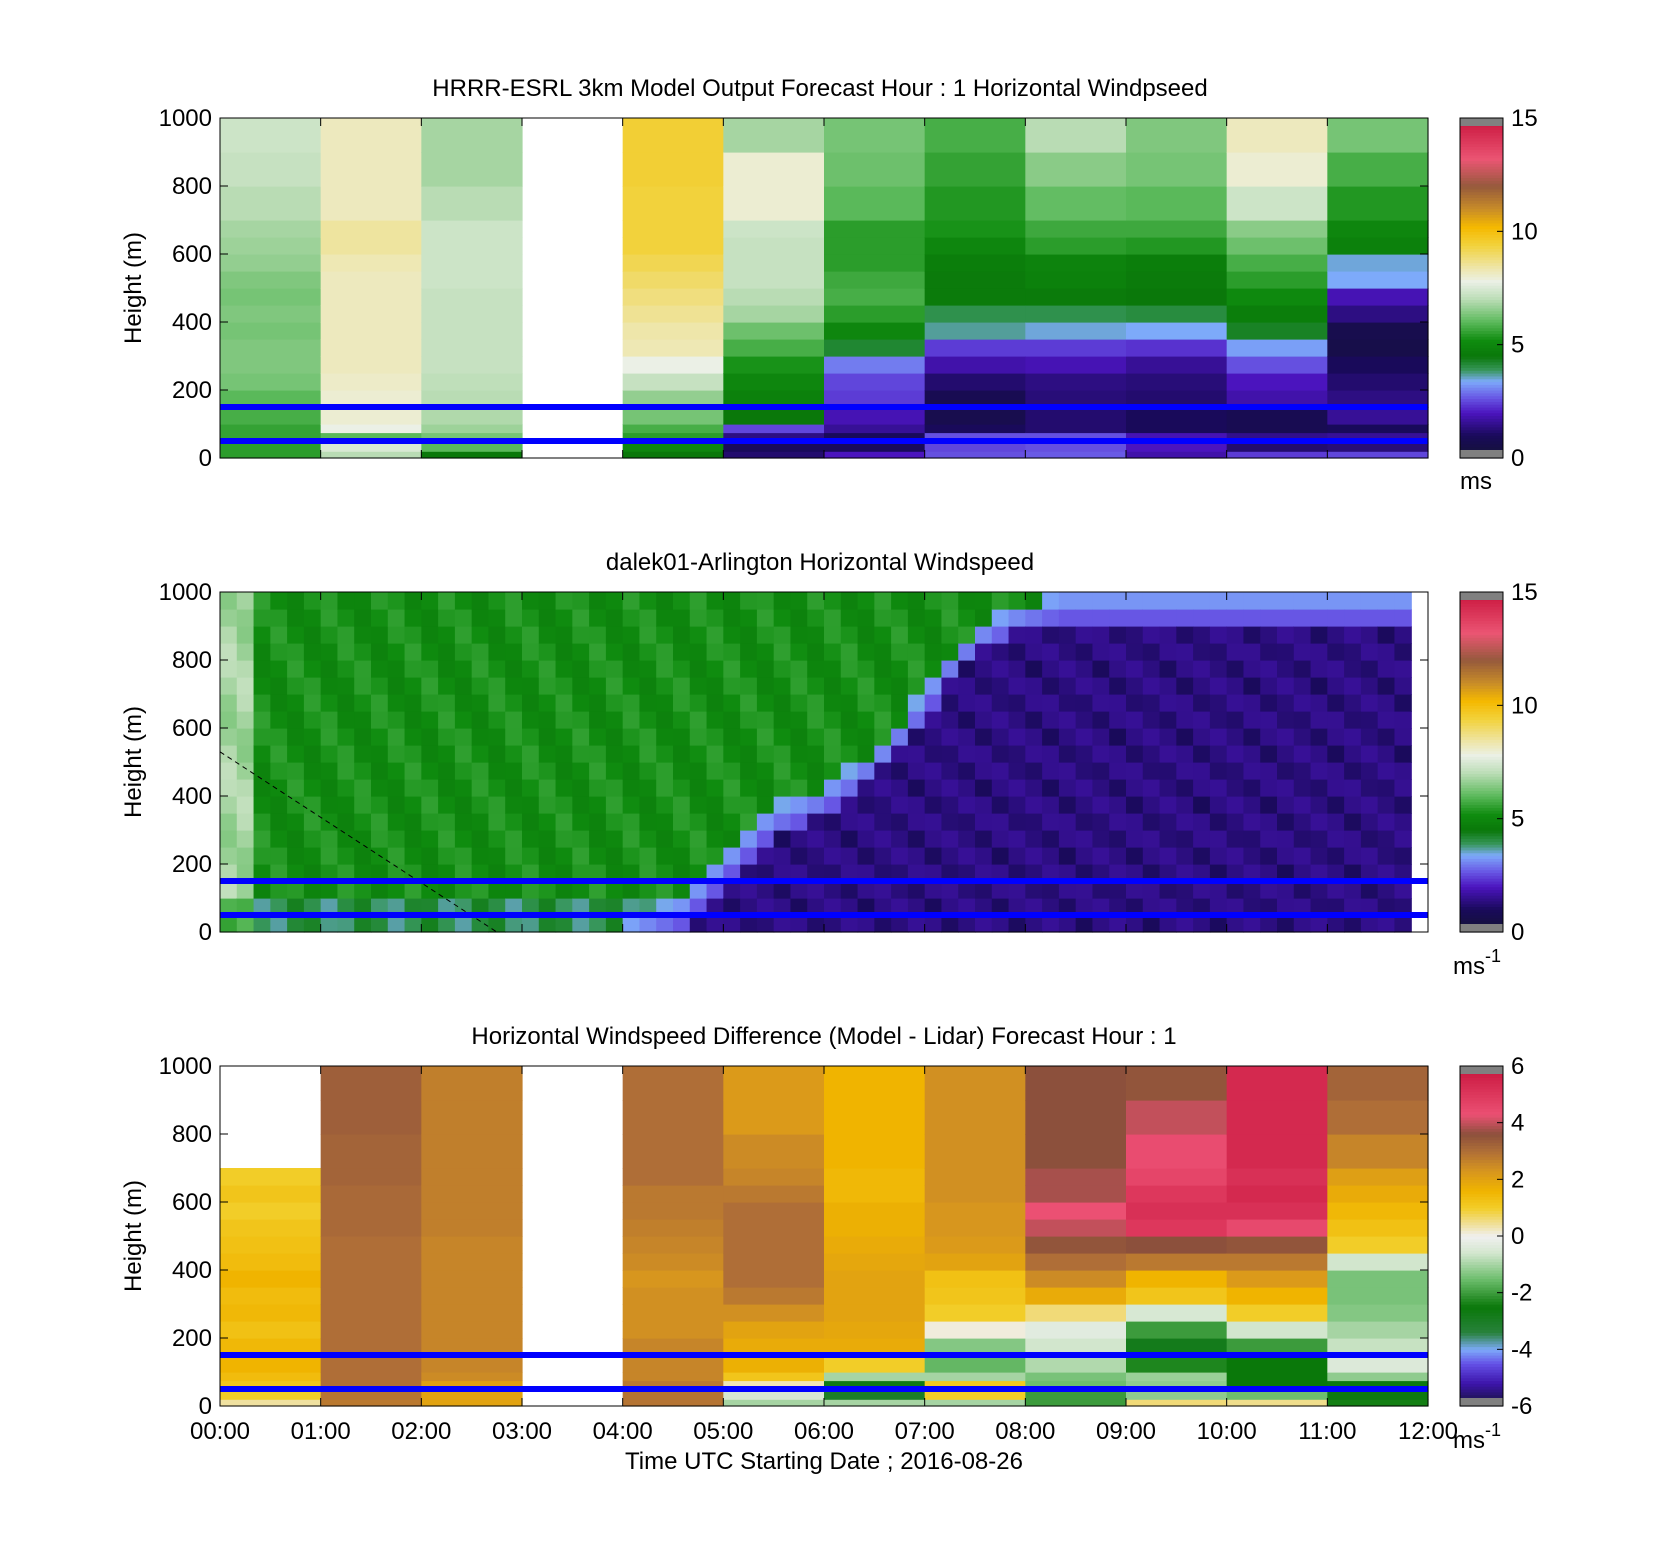 This screenshot has height=1561, width=1680. I want to click on y-tick-label: 1000, so click(185, 118).